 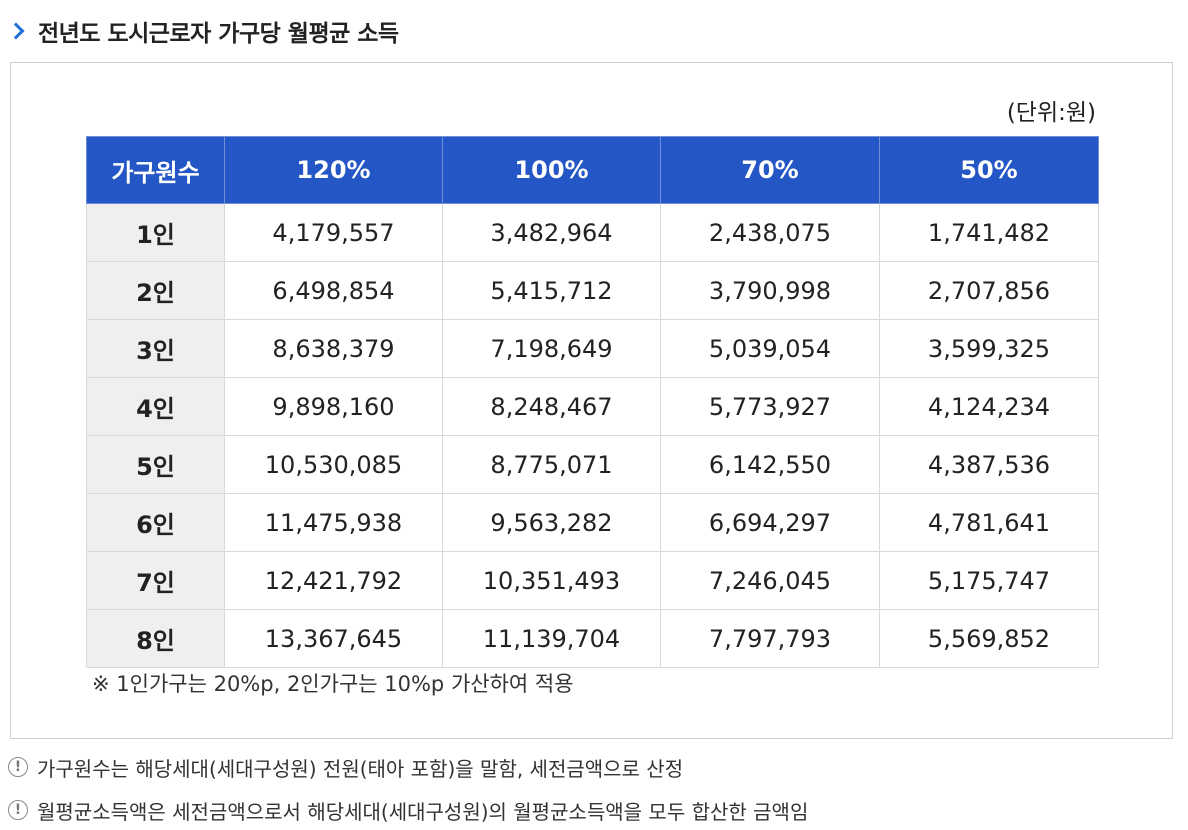 What do you see at coordinates (155, 464) in the screenshot?
I see `row-header: 5인` at bounding box center [155, 464].